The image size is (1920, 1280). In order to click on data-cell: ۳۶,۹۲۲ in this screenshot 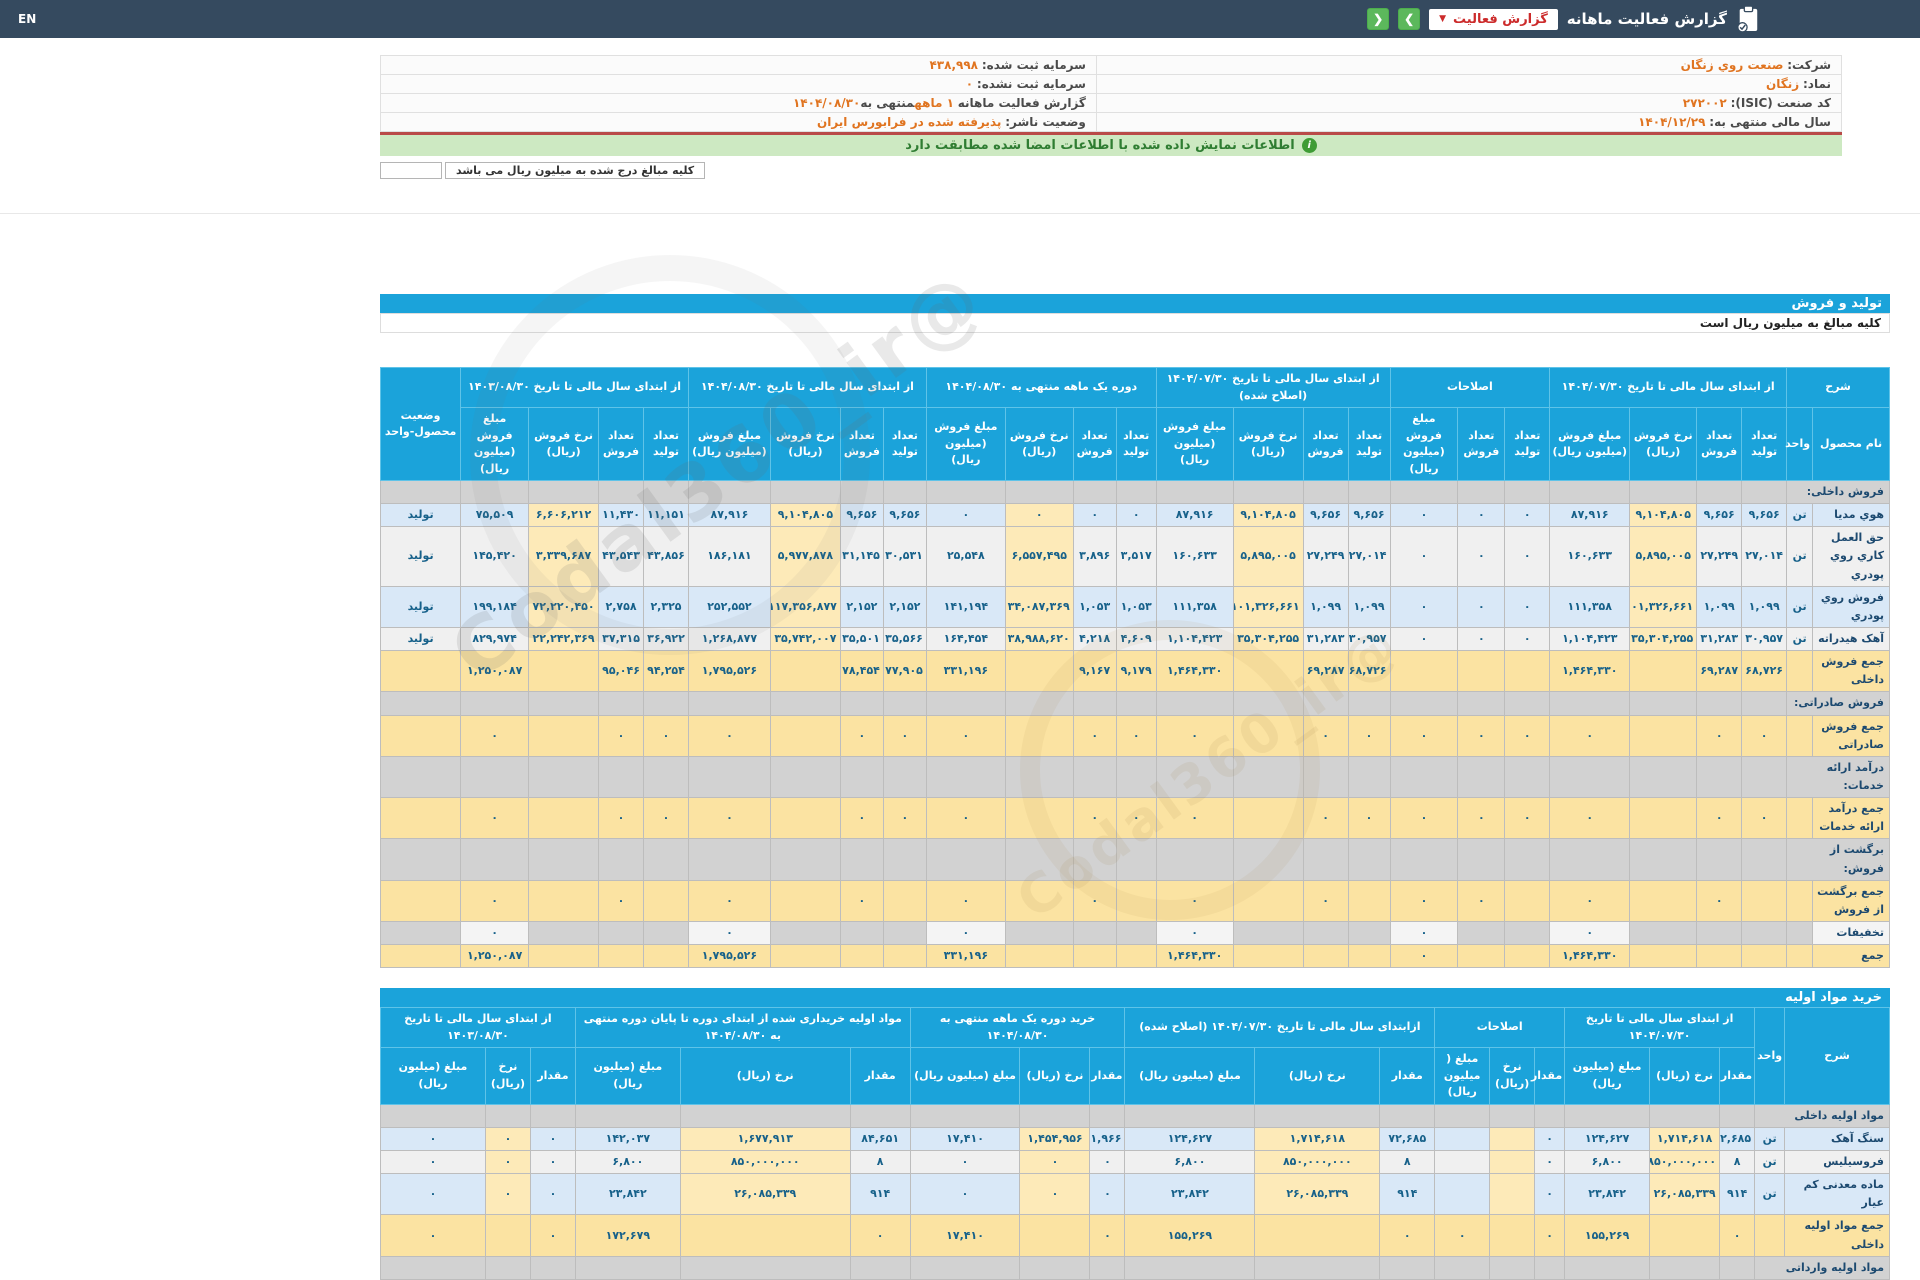, I will do `click(666, 639)`.